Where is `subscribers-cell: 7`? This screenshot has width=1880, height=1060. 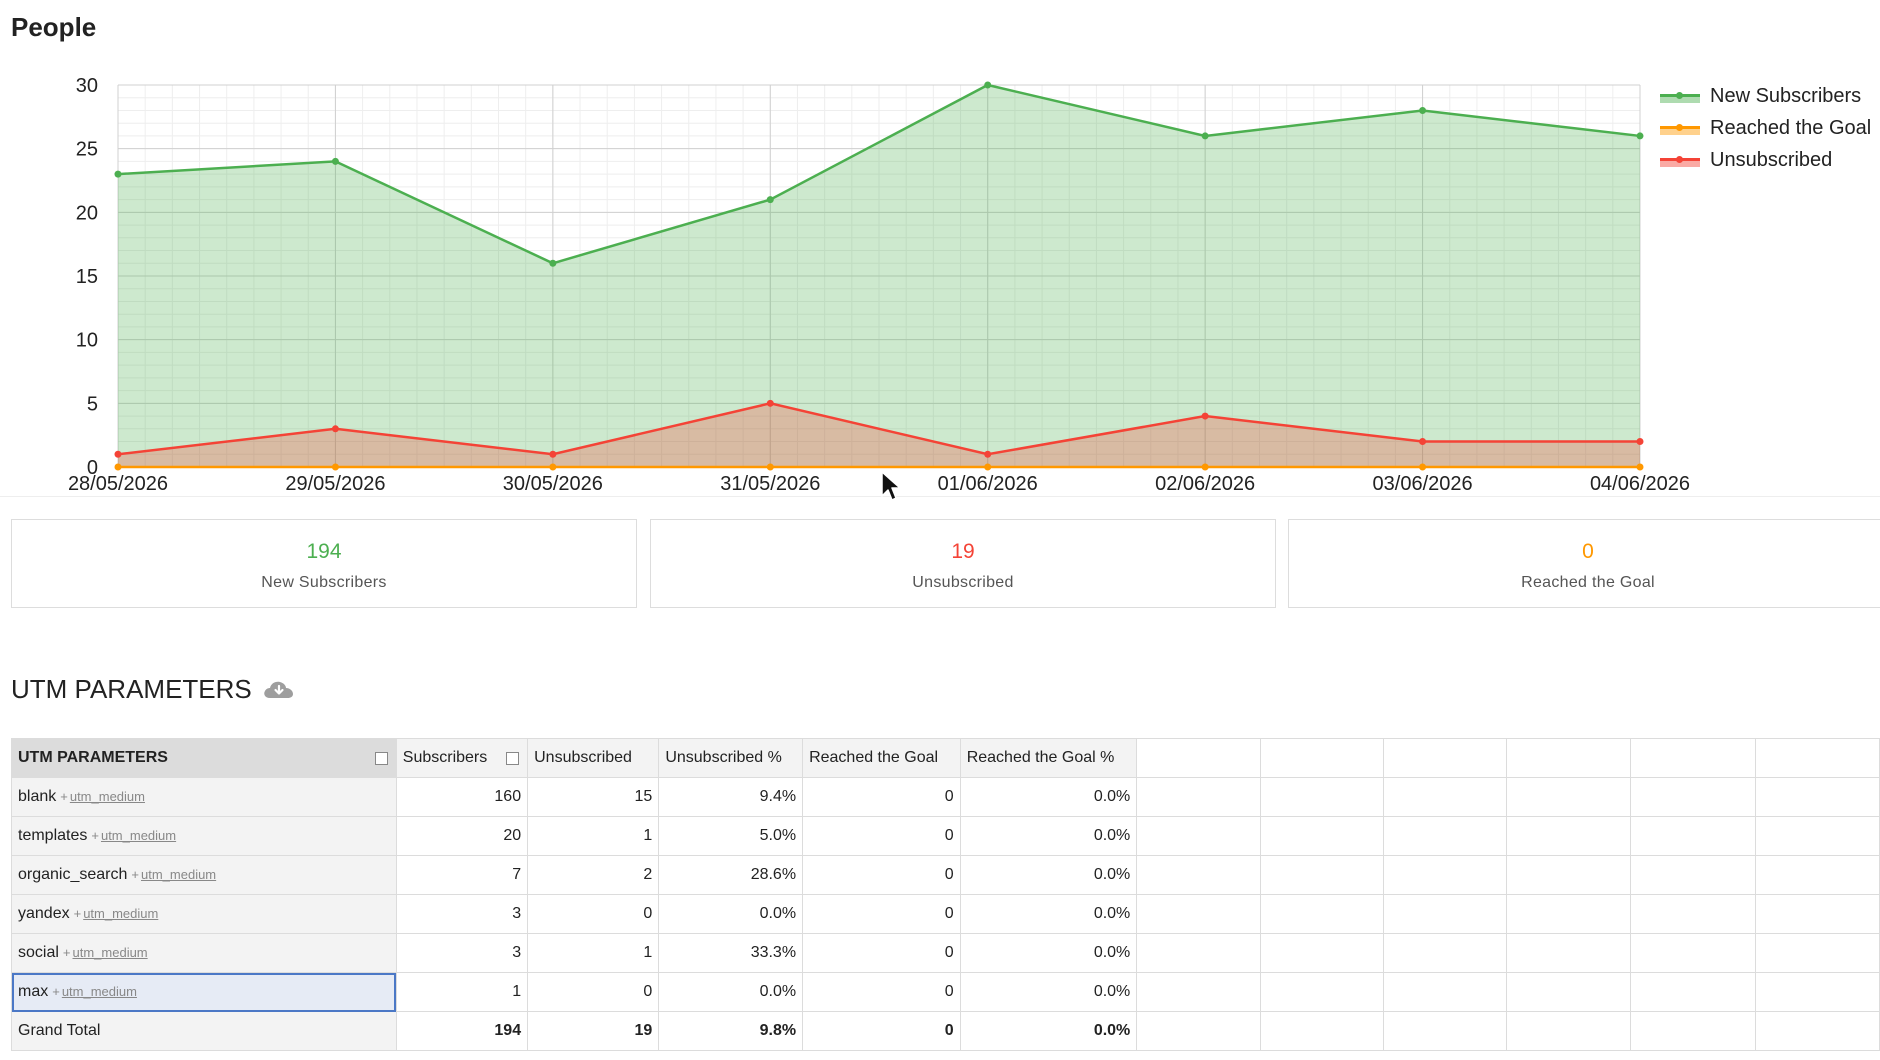
subscribers-cell: 7 is located at coordinates (462, 875).